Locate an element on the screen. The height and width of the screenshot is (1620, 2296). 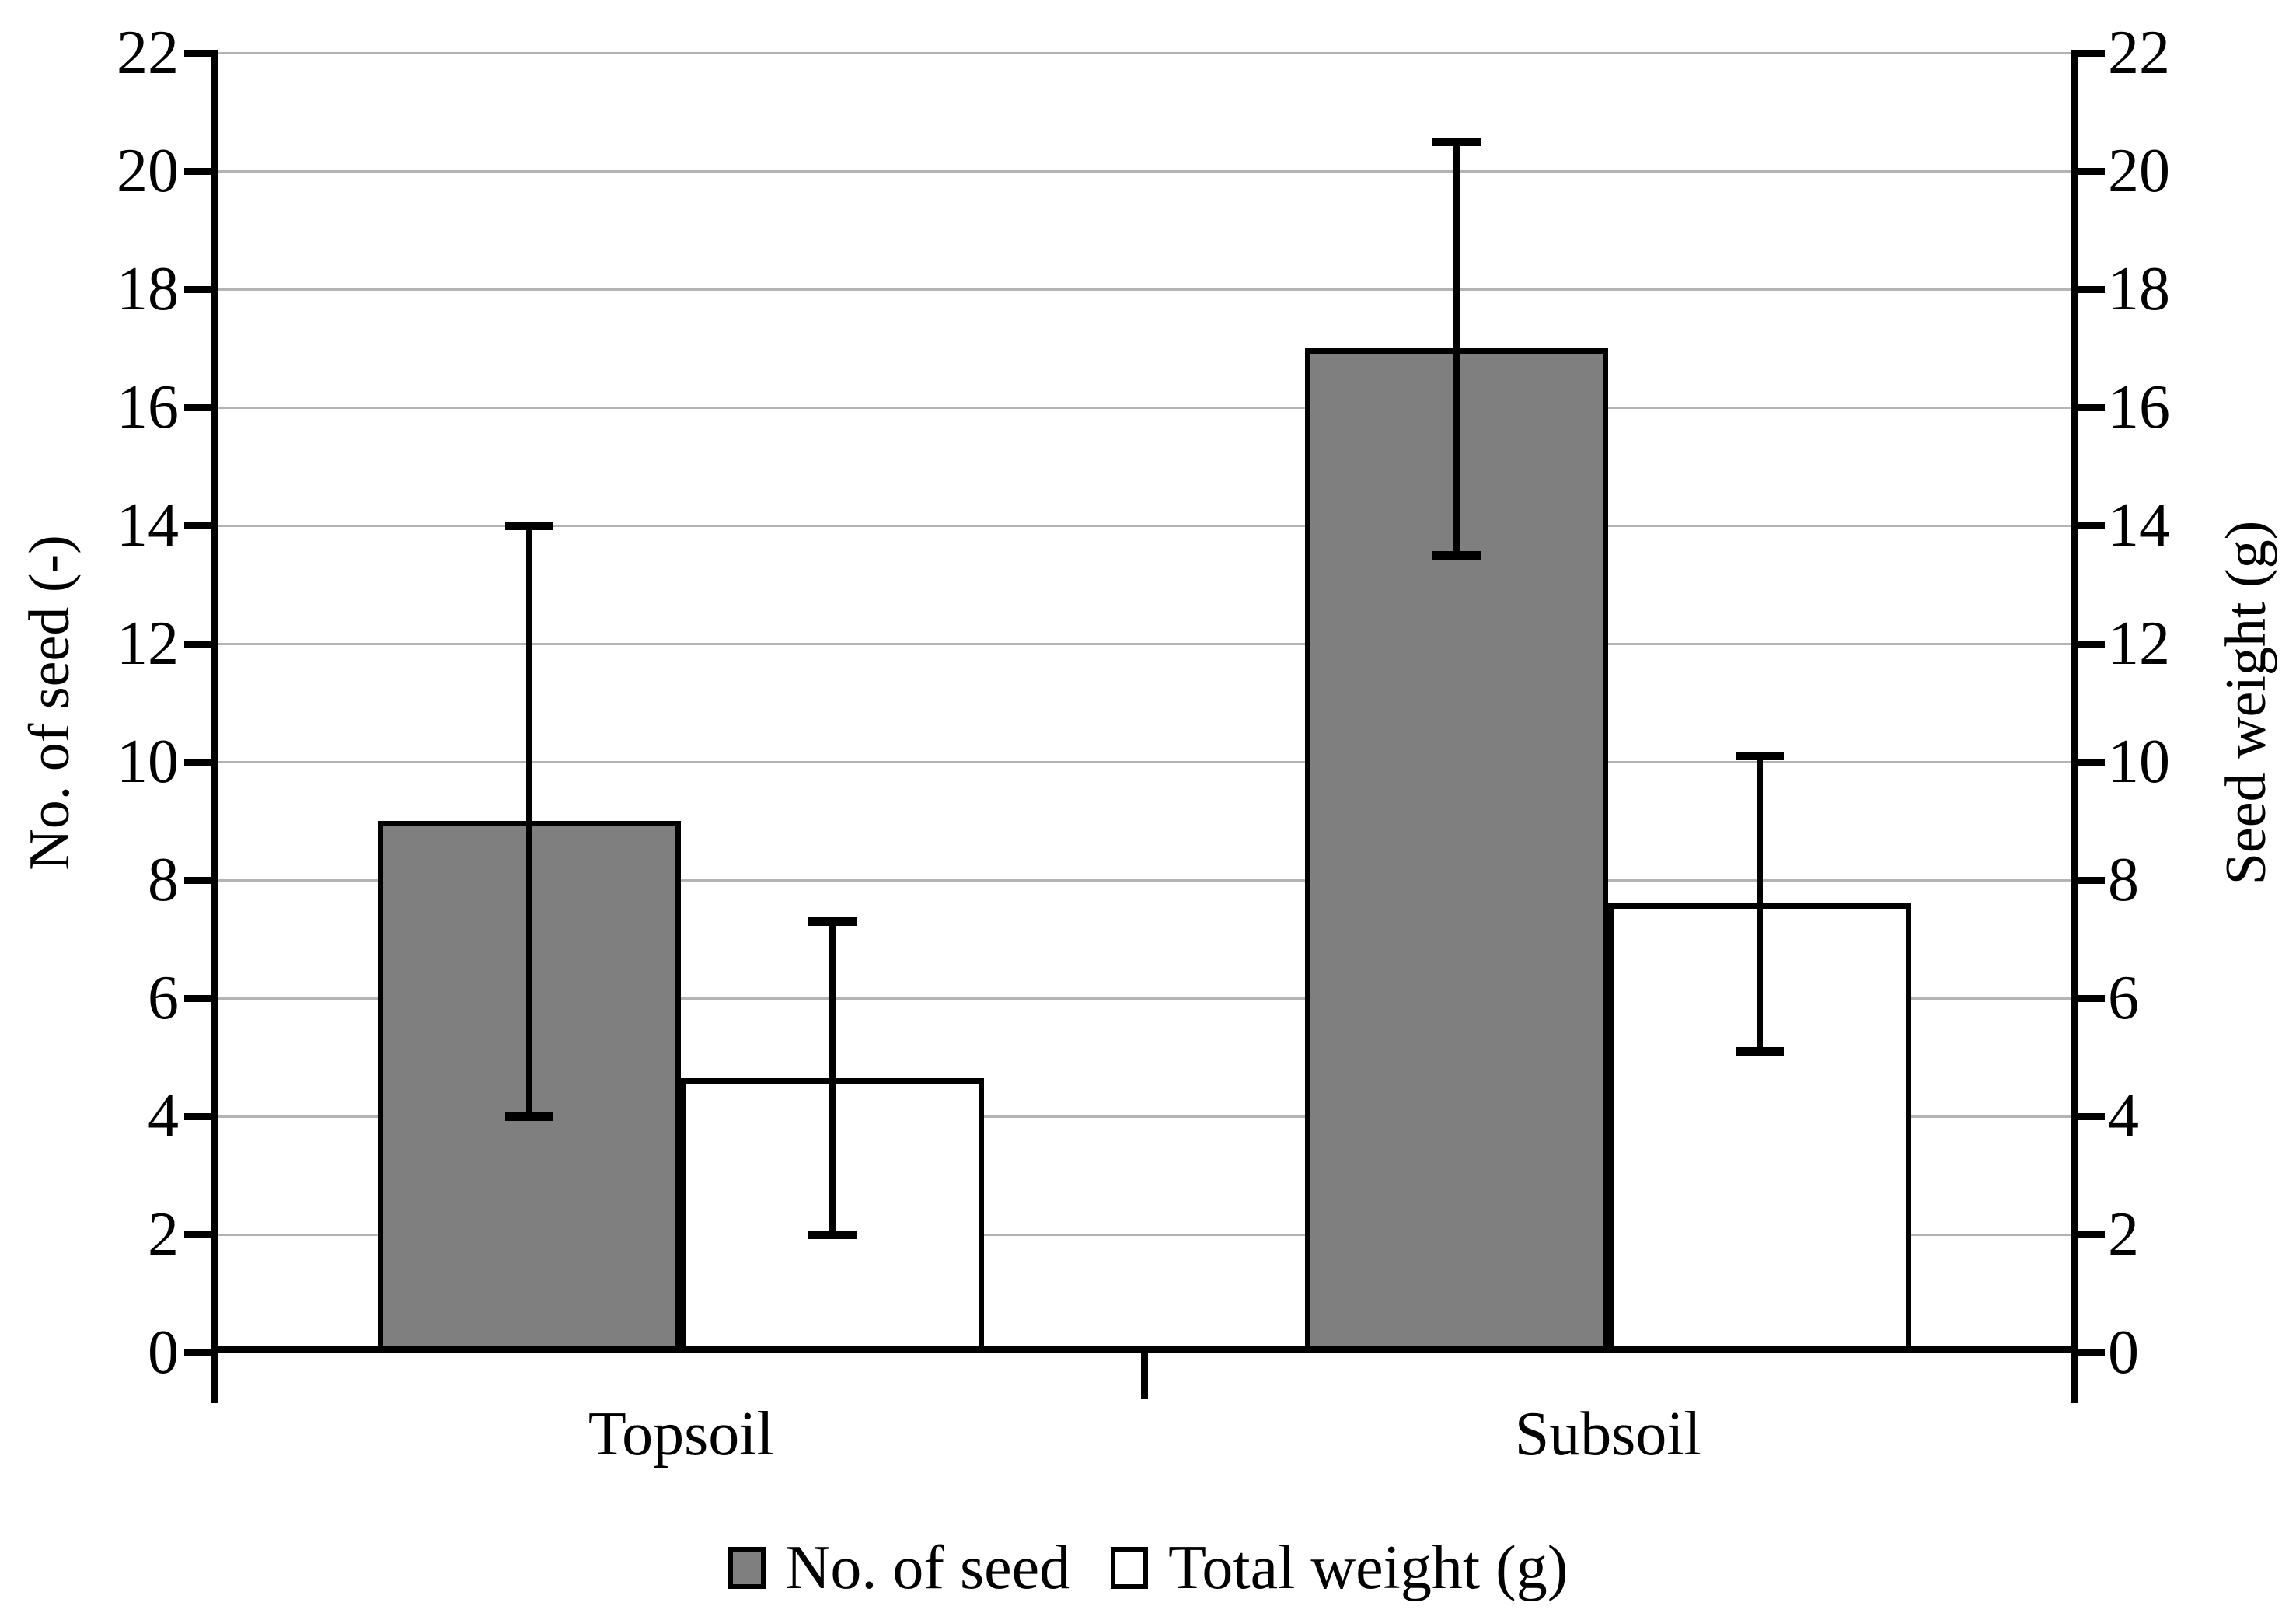
left-y-tick-label-20: 20 is located at coordinates (148, 171).